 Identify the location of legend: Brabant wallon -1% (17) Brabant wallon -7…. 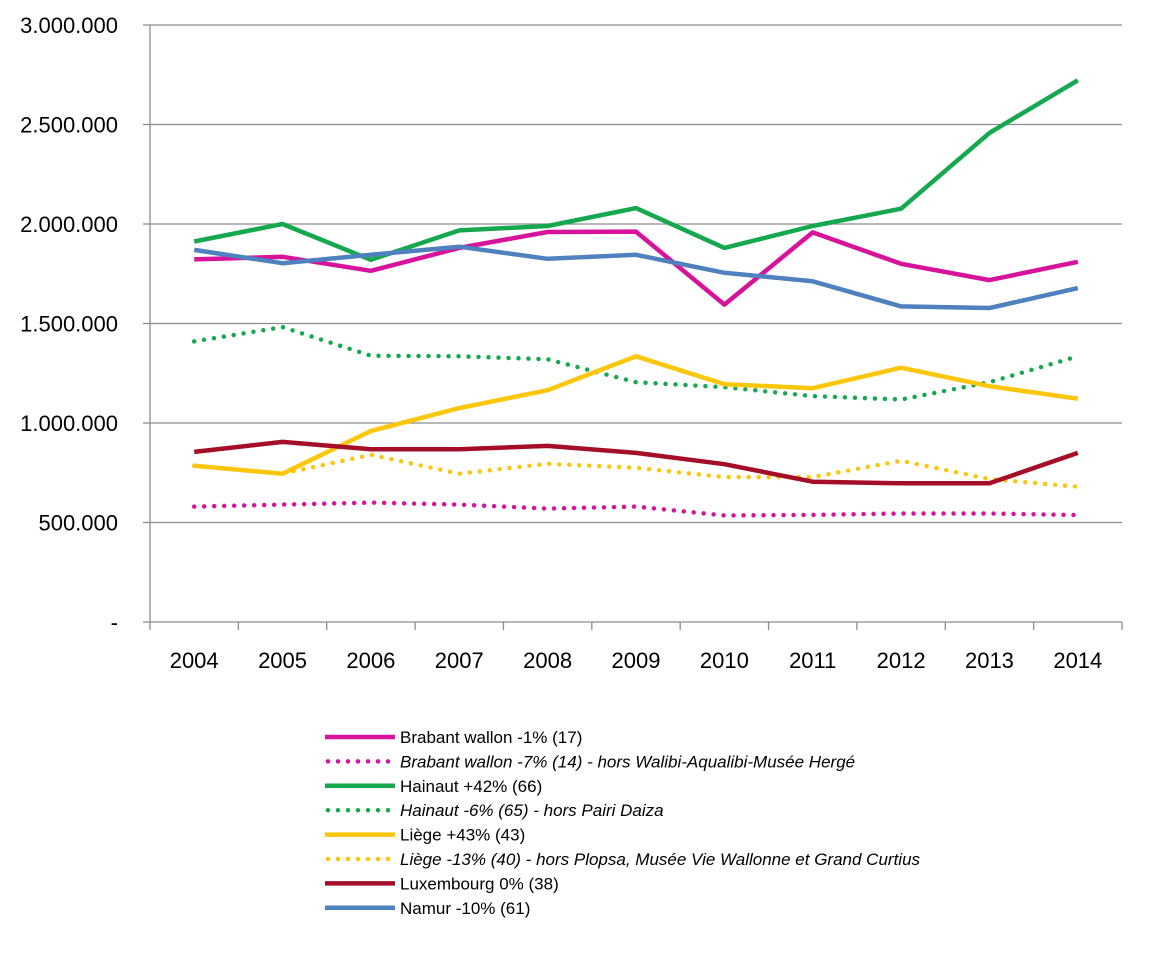
(623, 823).